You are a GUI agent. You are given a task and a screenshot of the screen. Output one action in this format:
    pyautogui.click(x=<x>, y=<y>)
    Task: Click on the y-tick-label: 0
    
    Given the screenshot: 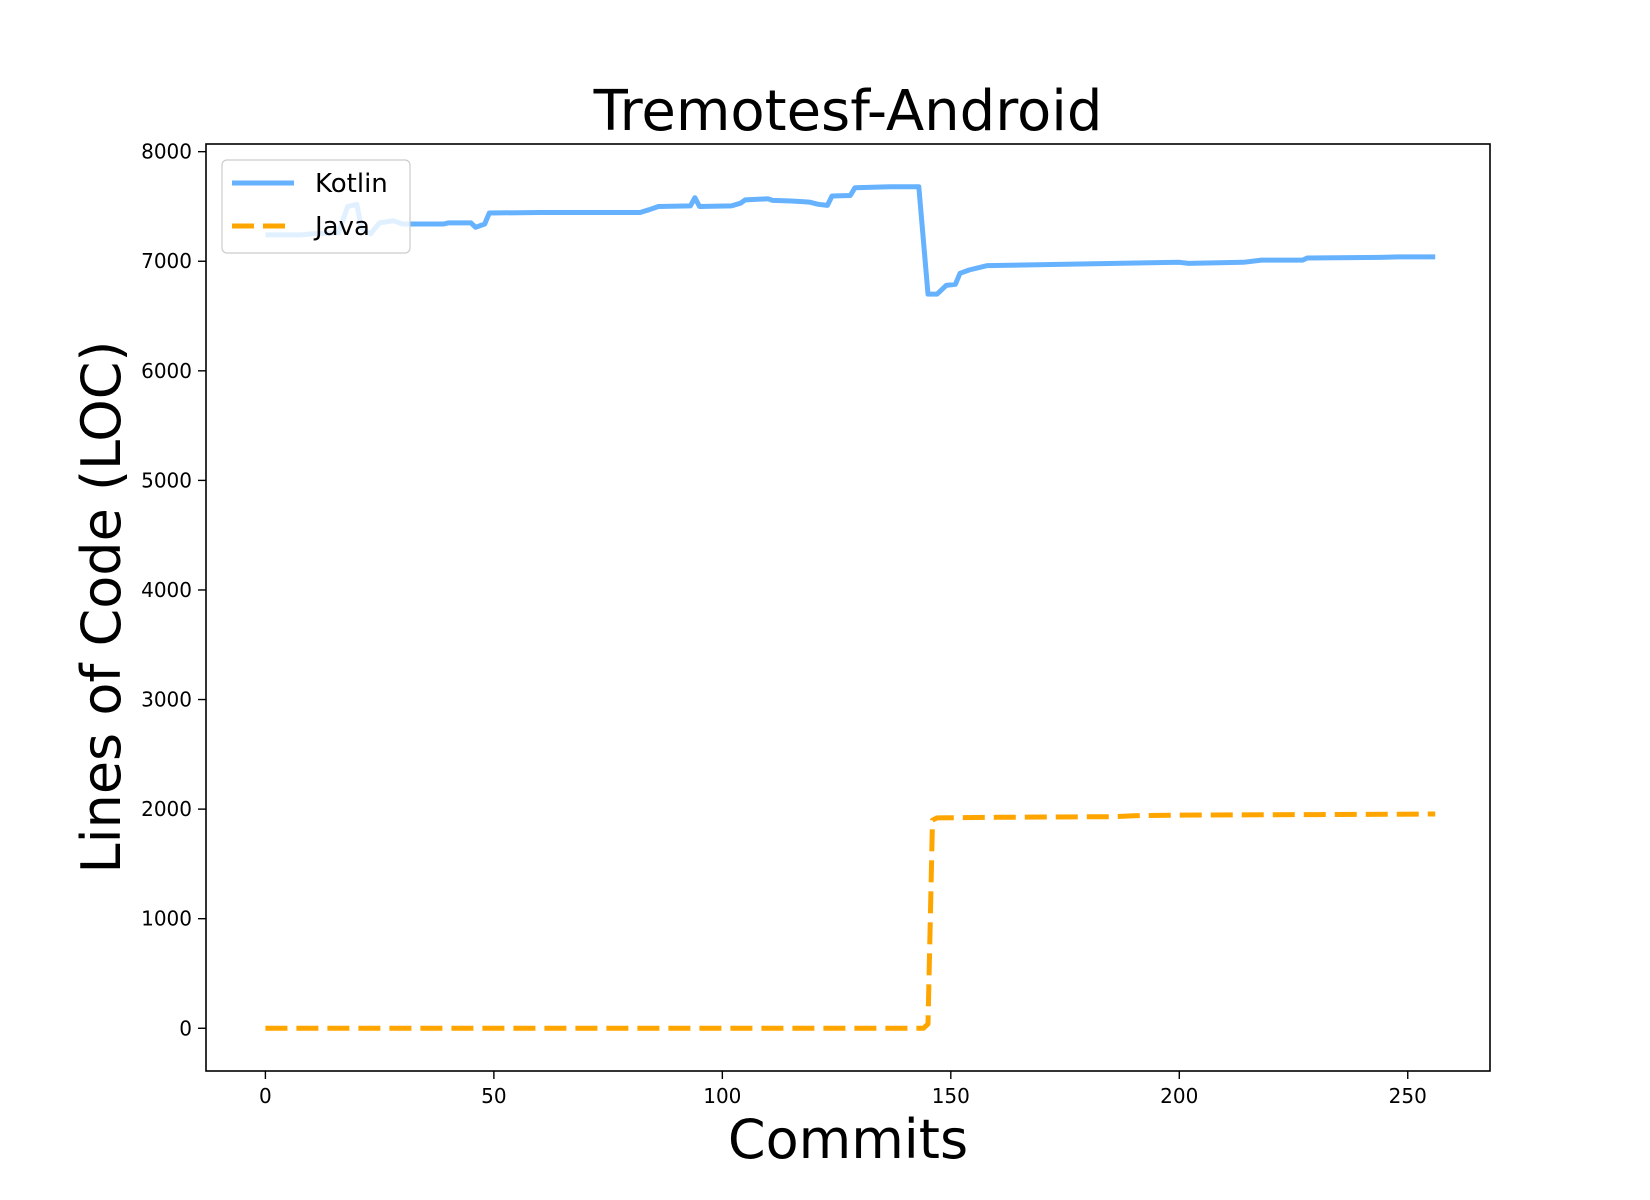 What is the action you would take?
    pyautogui.click(x=185, y=1028)
    